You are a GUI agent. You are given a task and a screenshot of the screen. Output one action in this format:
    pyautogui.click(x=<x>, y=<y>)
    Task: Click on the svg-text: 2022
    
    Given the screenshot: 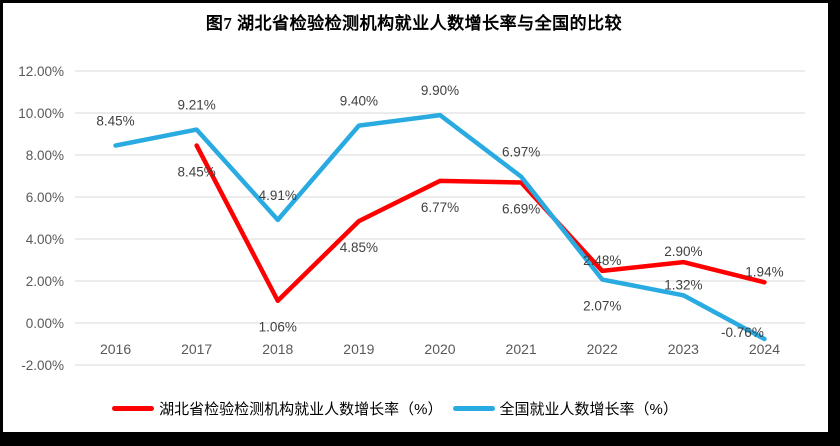 What is the action you would take?
    pyautogui.click(x=602, y=349)
    